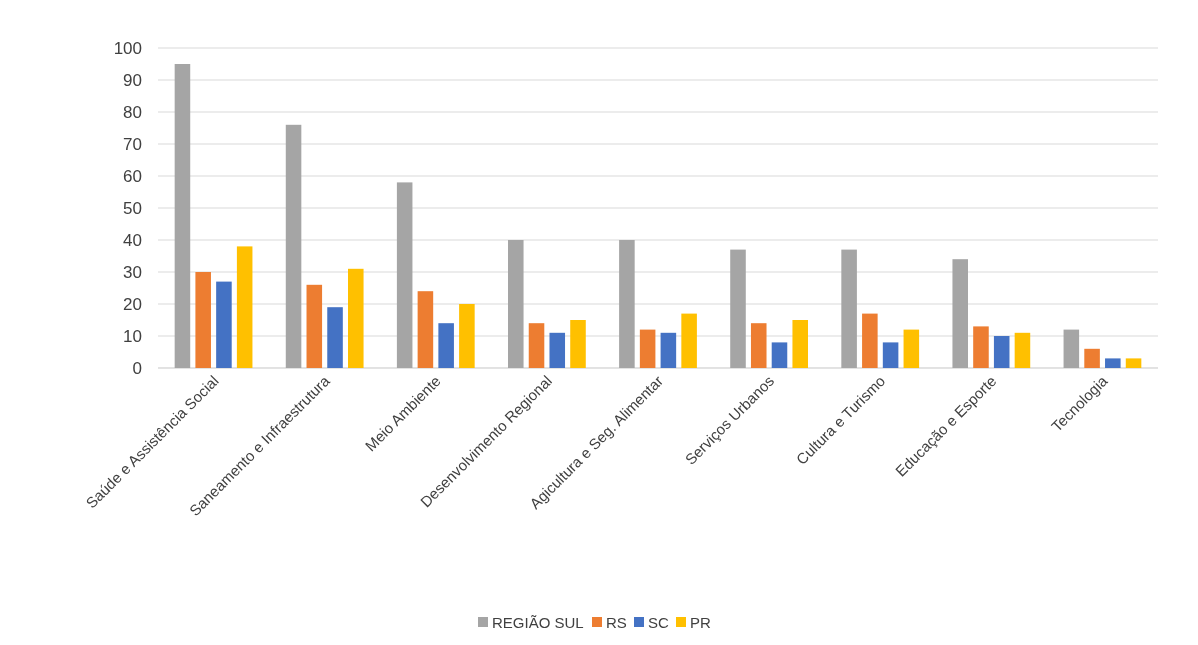 The height and width of the screenshot is (645, 1198). Describe the element at coordinates (132, 336) in the screenshot. I see `y-tick-label: 10` at that location.